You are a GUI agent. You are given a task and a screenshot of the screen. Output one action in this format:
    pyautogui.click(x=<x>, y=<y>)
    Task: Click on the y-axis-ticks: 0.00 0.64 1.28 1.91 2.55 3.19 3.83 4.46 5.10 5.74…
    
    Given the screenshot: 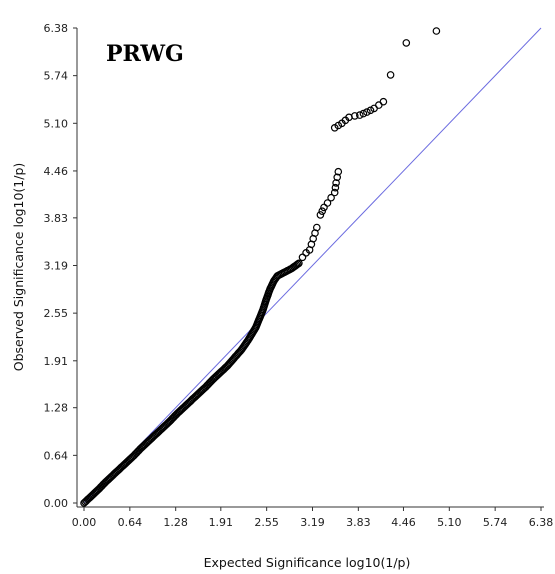 What is the action you would take?
    pyautogui.click(x=60, y=266)
    